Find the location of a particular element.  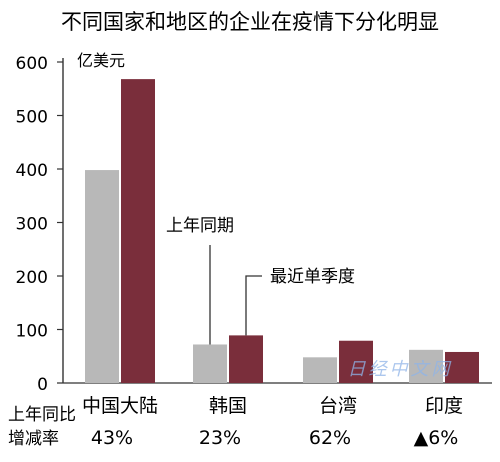

chart-title: 不同国家和地区的企业在疫情下分化明显 is located at coordinates (250, 22).